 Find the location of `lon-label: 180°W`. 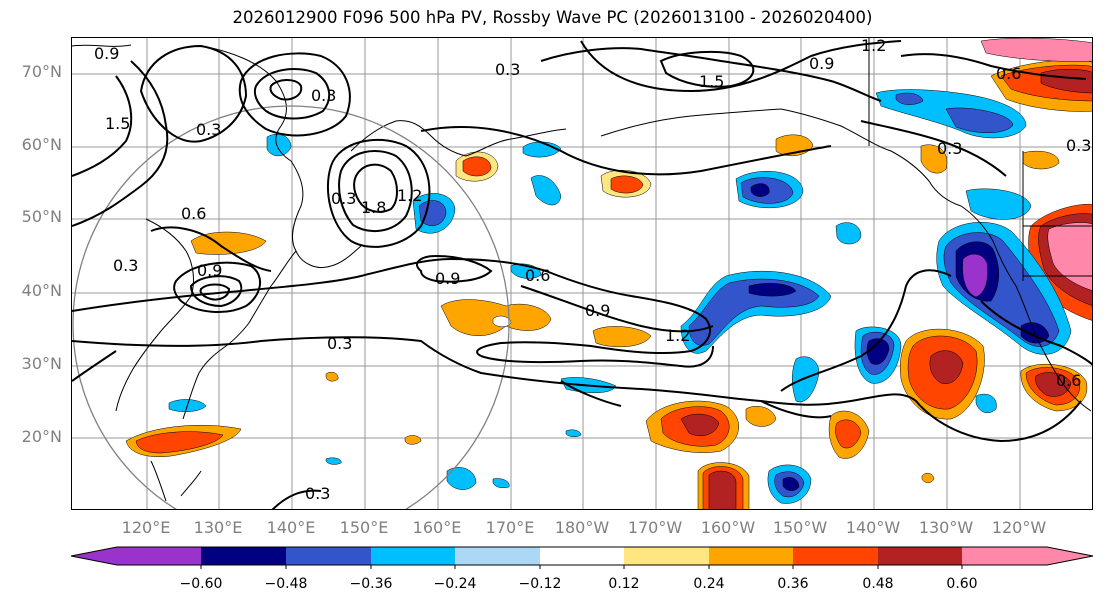

lon-label: 180°W is located at coordinates (582, 527).